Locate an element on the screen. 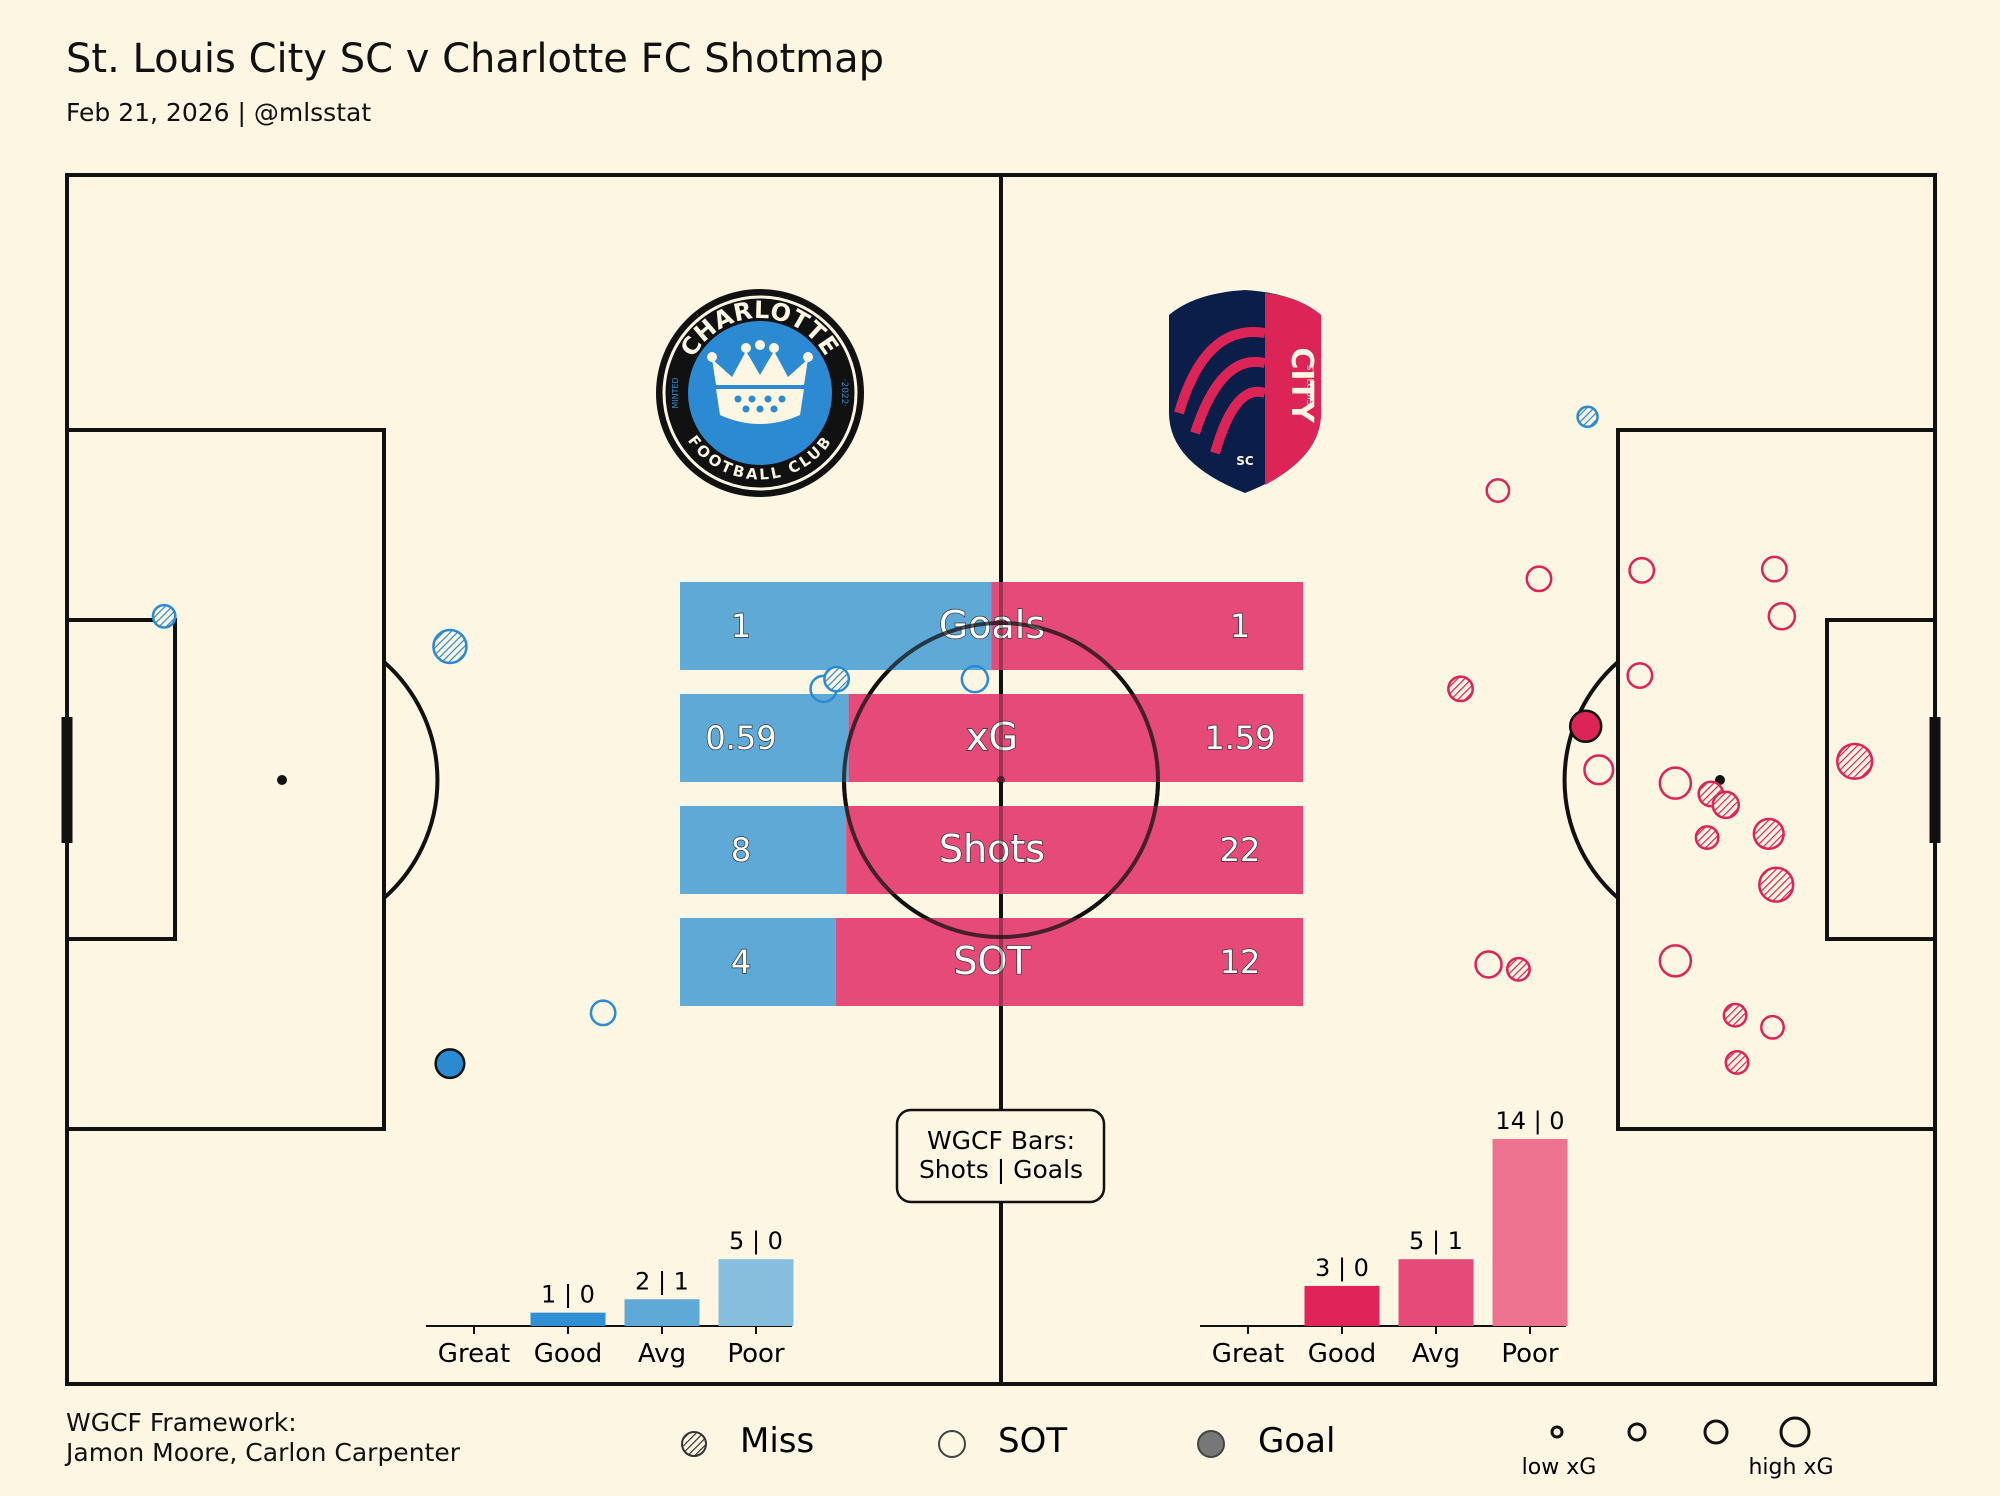 The height and width of the screenshot is (1496, 2000). legend-goal-label: Goal is located at coordinates (1296, 1441).